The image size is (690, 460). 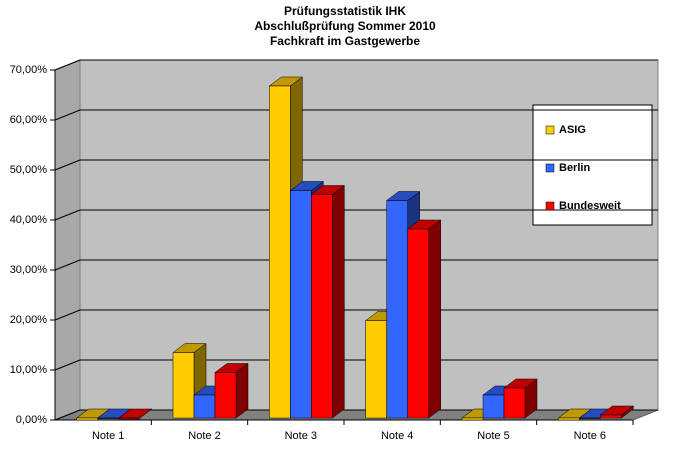 What do you see at coordinates (301, 436) in the screenshot?
I see `x-tick-label: Note 3` at bounding box center [301, 436].